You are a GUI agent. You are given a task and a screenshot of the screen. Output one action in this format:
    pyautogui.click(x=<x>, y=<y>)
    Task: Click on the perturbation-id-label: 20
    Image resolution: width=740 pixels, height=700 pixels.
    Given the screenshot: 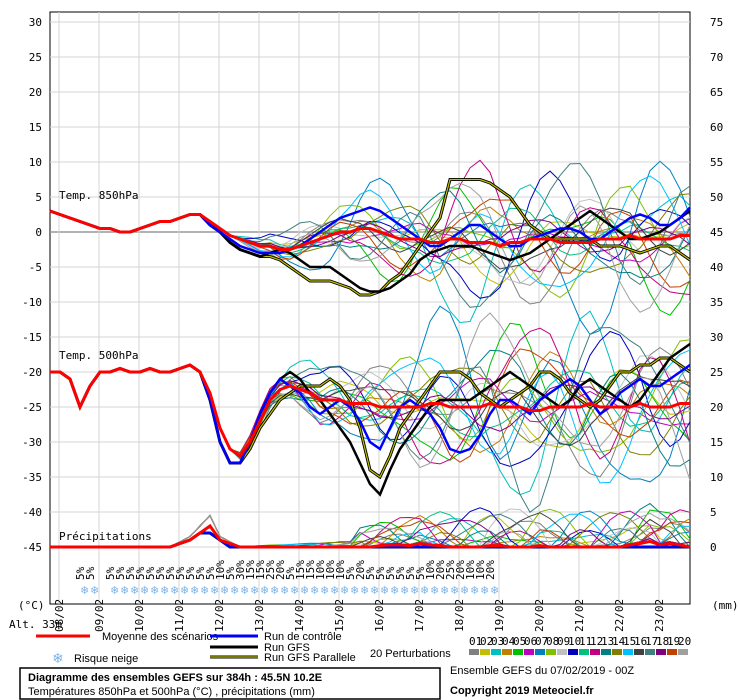 What is the action you would take?
    pyautogui.click(x=684, y=641)
    